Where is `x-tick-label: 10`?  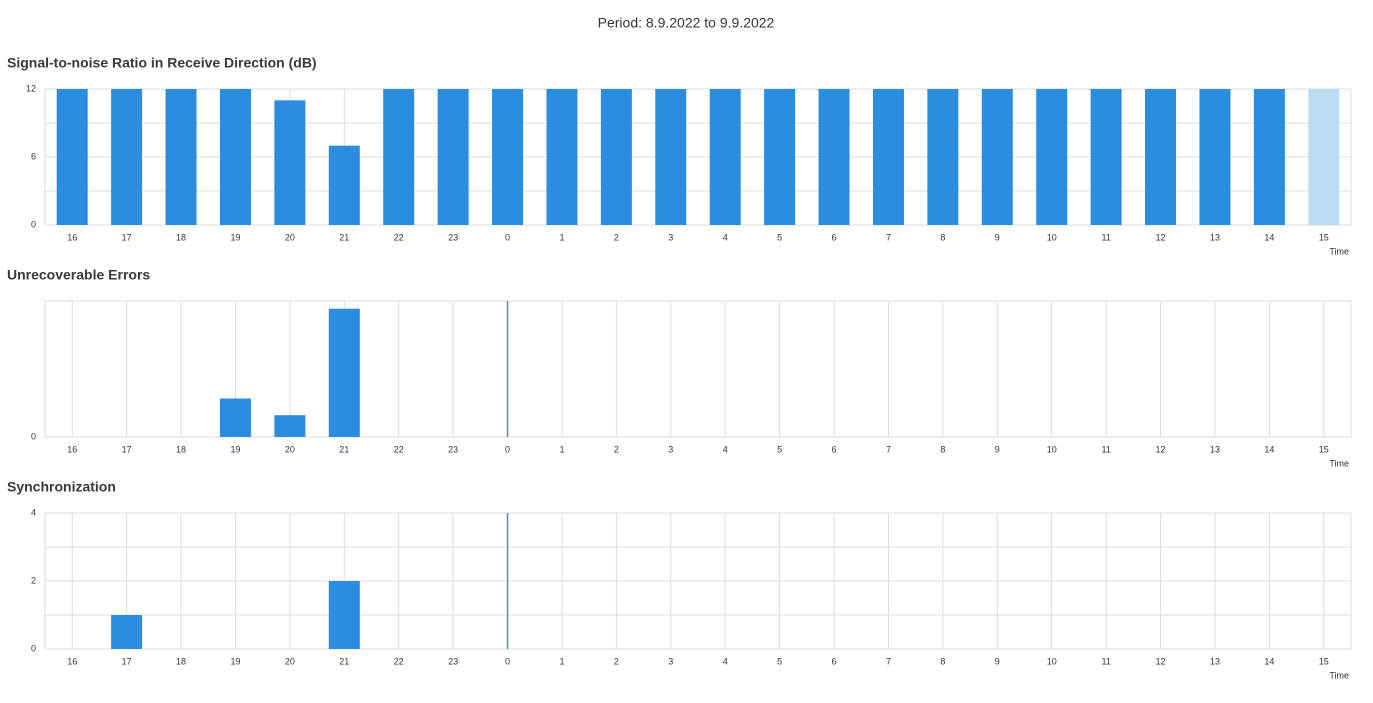 x-tick-label: 10 is located at coordinates (1052, 237).